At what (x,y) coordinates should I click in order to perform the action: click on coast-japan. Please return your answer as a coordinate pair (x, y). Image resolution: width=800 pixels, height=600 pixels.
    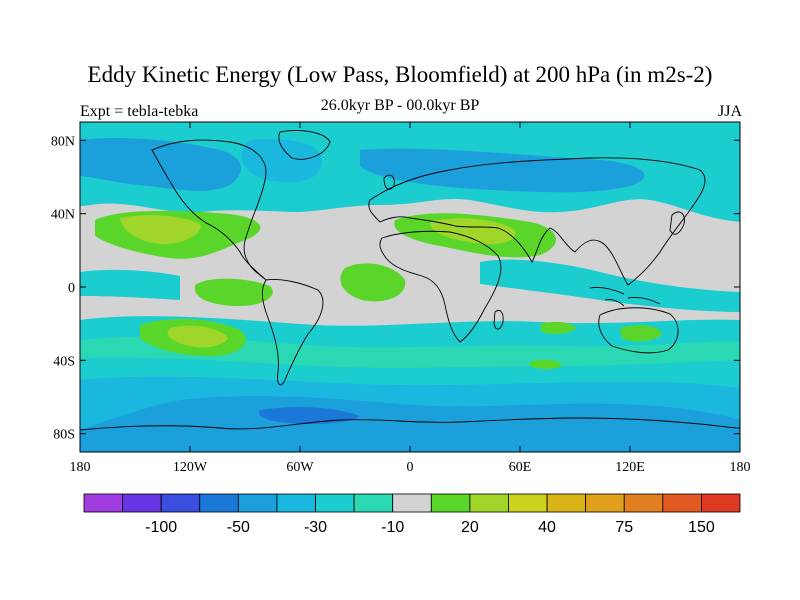
    Looking at the image, I should click on (677, 223).